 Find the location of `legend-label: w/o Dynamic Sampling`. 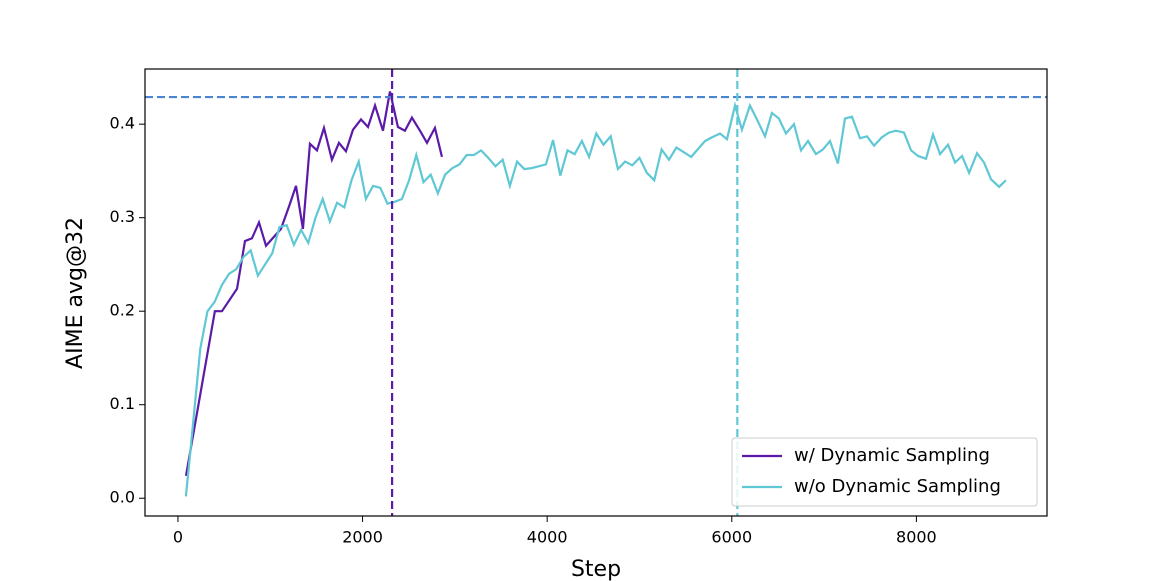

legend-label: w/o Dynamic Sampling is located at coordinates (897, 486).